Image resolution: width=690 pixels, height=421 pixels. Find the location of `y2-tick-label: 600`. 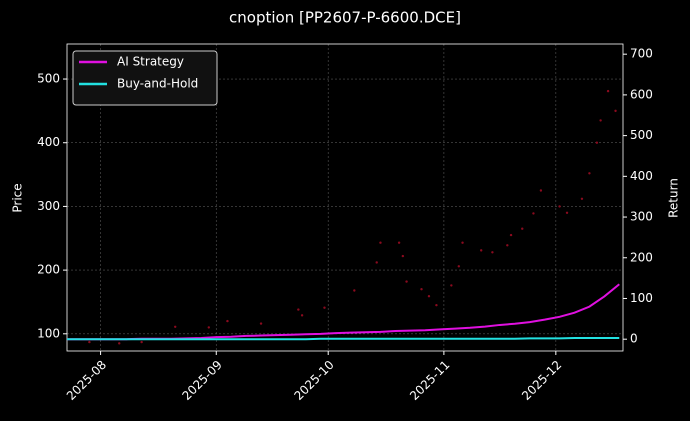

y2-tick-label: 600 is located at coordinates (641, 94).